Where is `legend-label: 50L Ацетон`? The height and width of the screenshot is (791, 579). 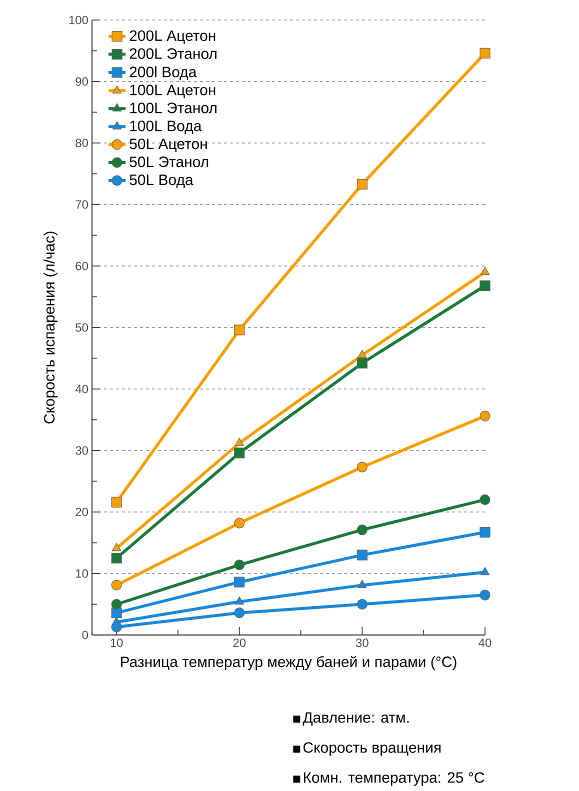
legend-label: 50L Ацетон is located at coordinates (168, 145).